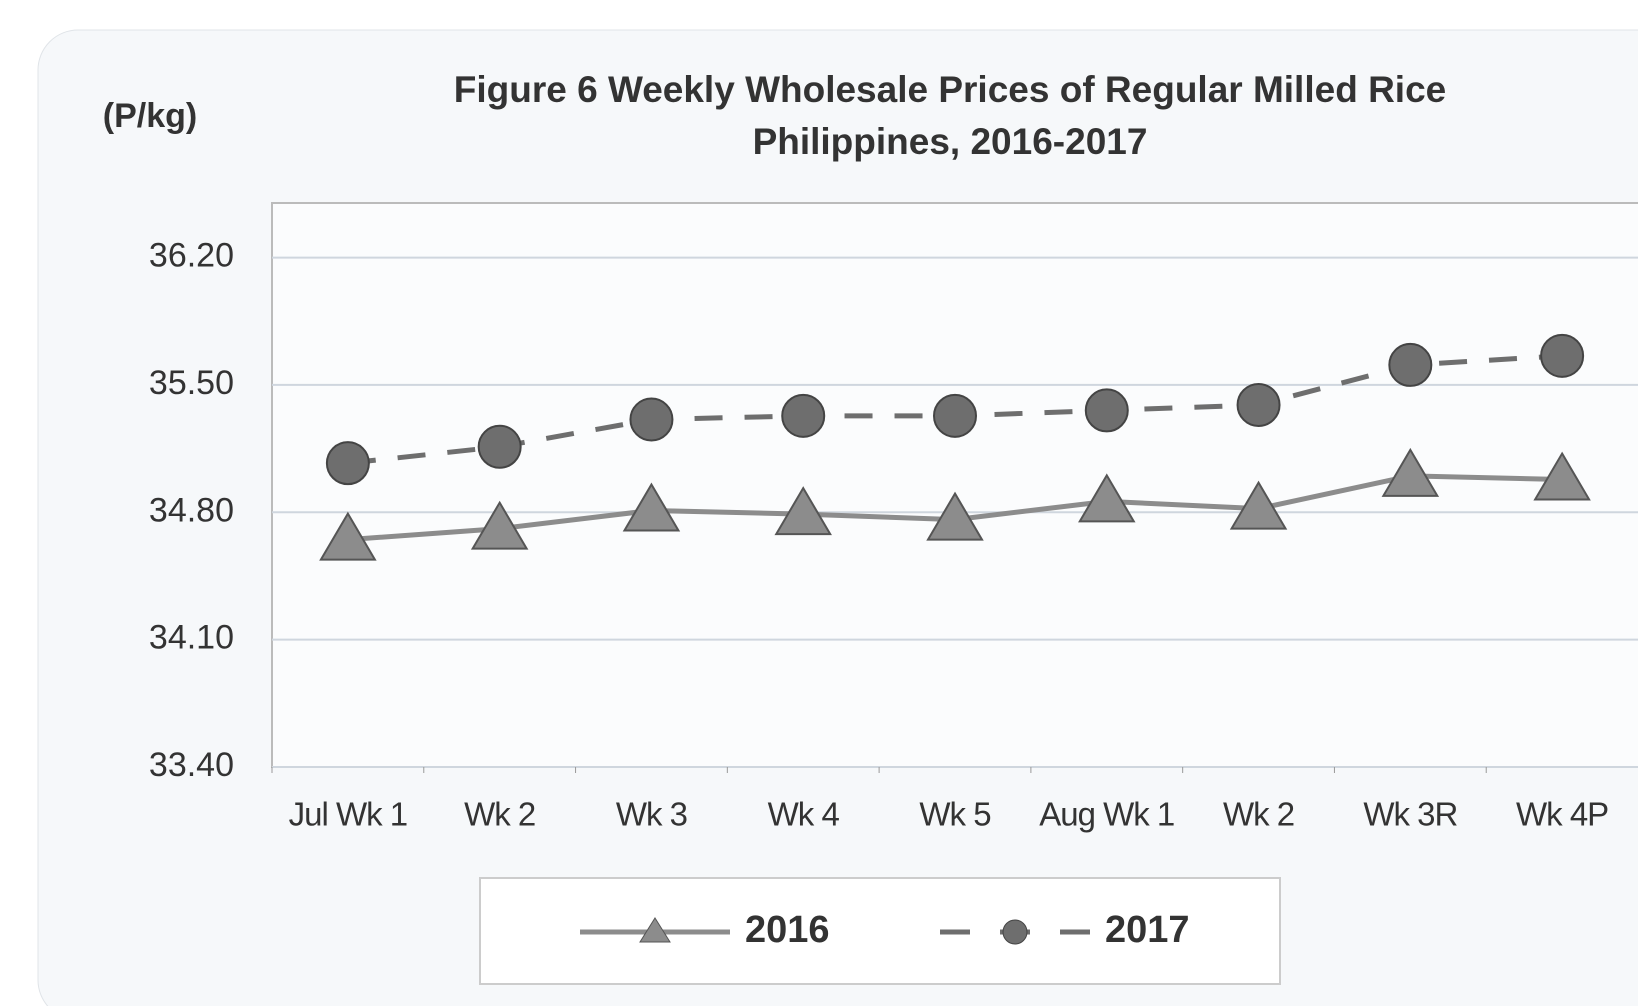 The width and height of the screenshot is (1638, 1006). Describe the element at coordinates (954, 814) in the screenshot. I see `x-tick-label: Wk 5` at that location.